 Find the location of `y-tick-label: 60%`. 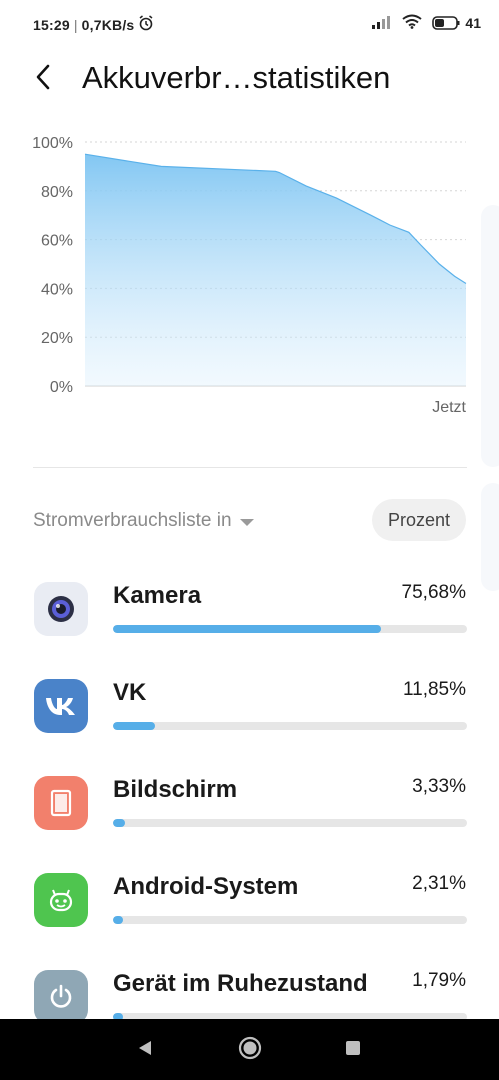

y-tick-label: 60% is located at coordinates (57, 241).